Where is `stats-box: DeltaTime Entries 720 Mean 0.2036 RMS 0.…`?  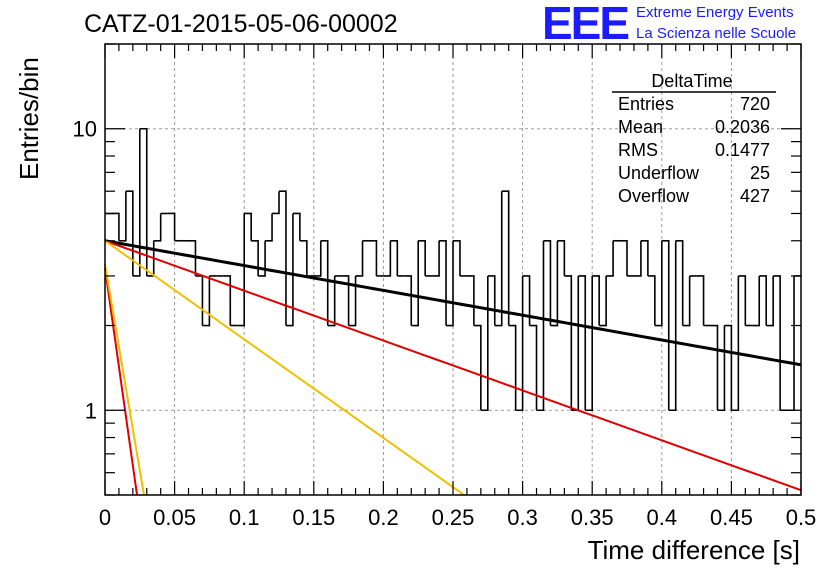
stats-box: DeltaTime Entries 720 Mean 0.2036 RMS 0.… is located at coordinates (694, 138).